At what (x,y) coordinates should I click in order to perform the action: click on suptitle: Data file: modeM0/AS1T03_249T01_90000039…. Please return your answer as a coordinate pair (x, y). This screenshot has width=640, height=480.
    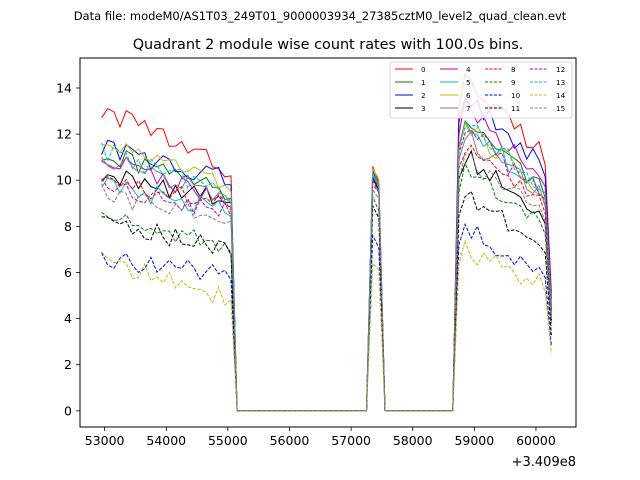
    Looking at the image, I should click on (320, 16).